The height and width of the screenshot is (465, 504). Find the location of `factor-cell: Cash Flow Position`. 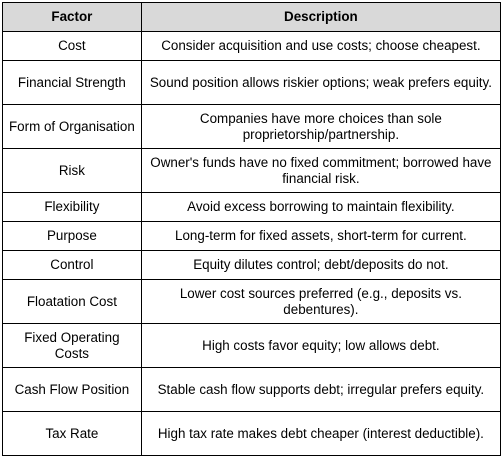

factor-cell: Cash Flow Position is located at coordinates (72, 389).